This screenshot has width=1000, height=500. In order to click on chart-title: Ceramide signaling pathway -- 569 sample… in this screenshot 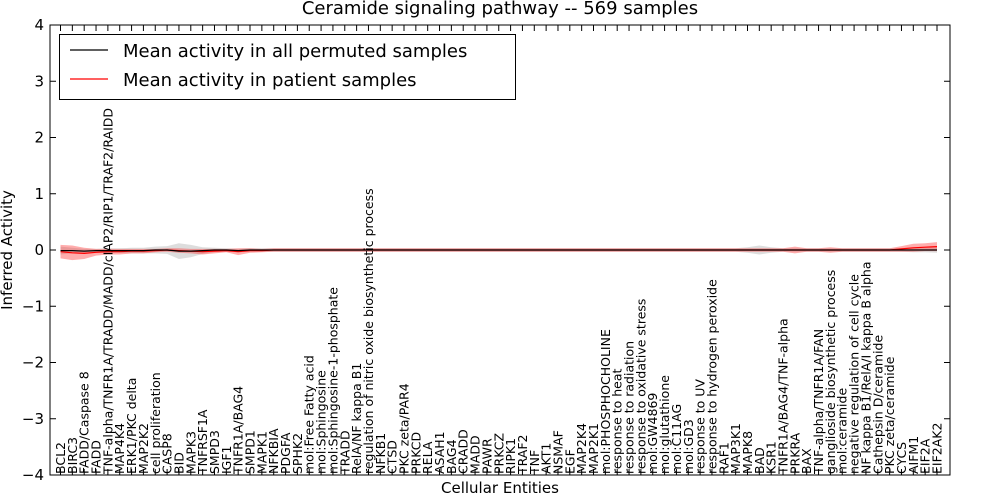, I will do `click(500, 9)`.